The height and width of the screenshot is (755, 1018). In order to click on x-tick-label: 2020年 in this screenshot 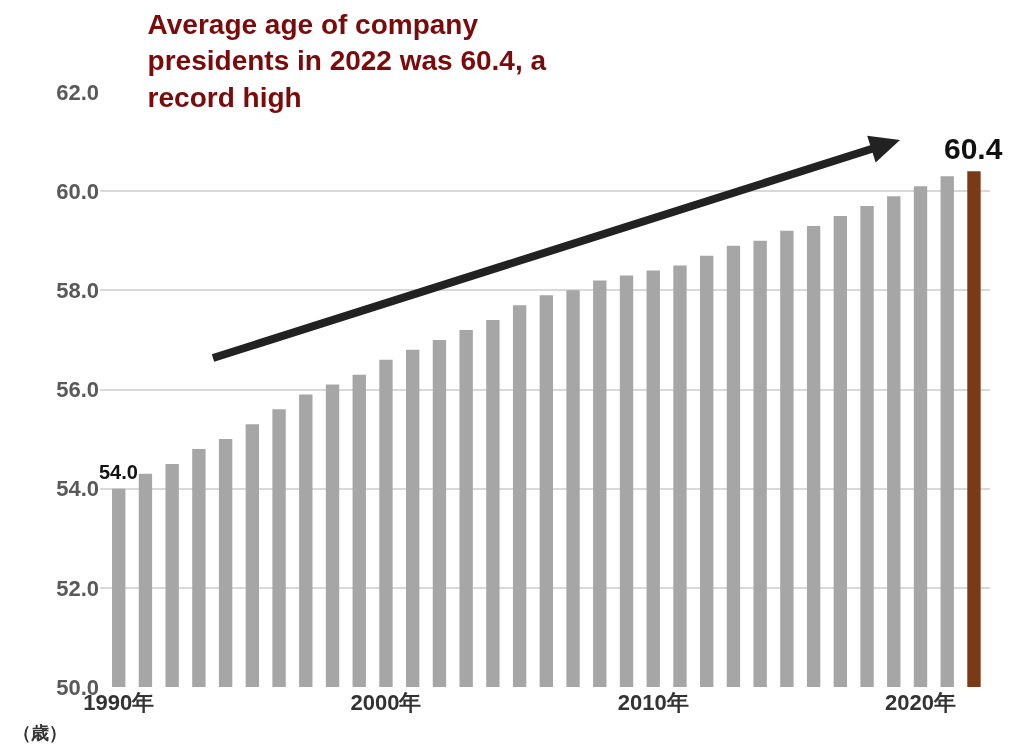, I will do `click(920, 702)`.